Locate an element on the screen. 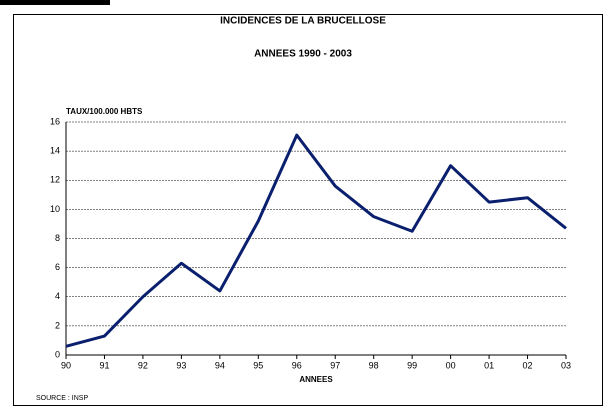  x-tick-label: 99 is located at coordinates (412, 365).